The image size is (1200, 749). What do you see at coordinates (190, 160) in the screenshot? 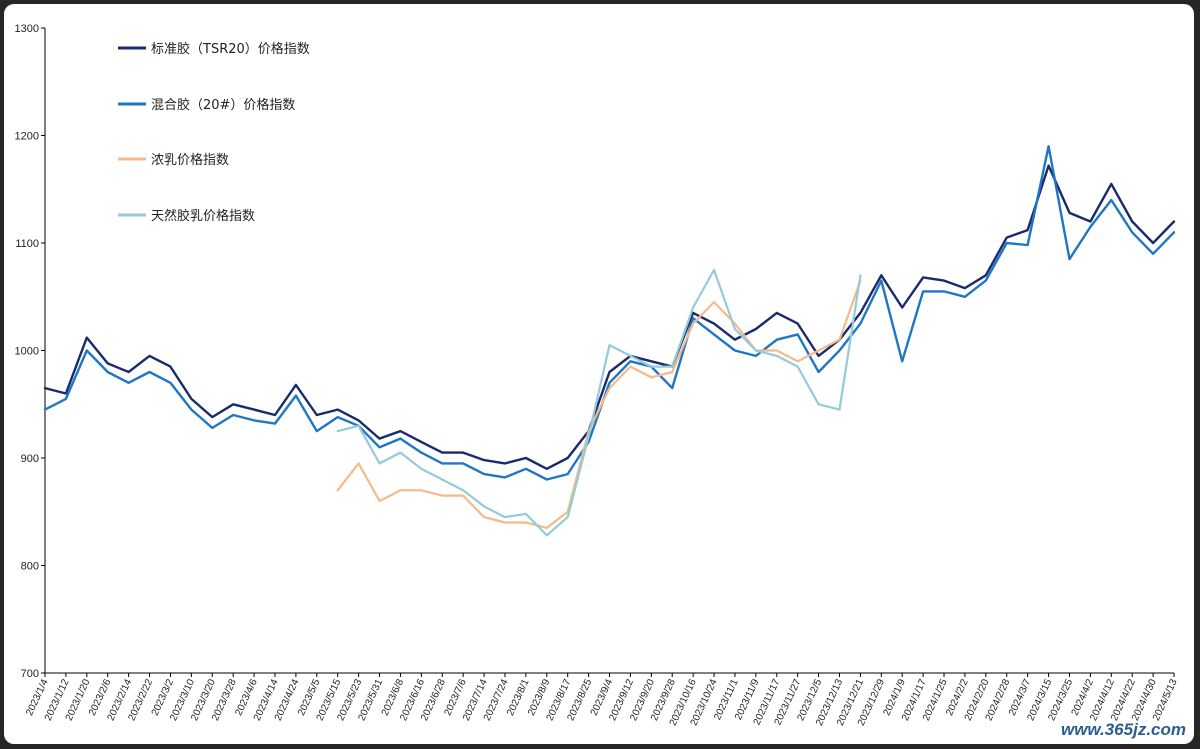
I see `legend-label: 浓乳价格指数` at bounding box center [190, 160].